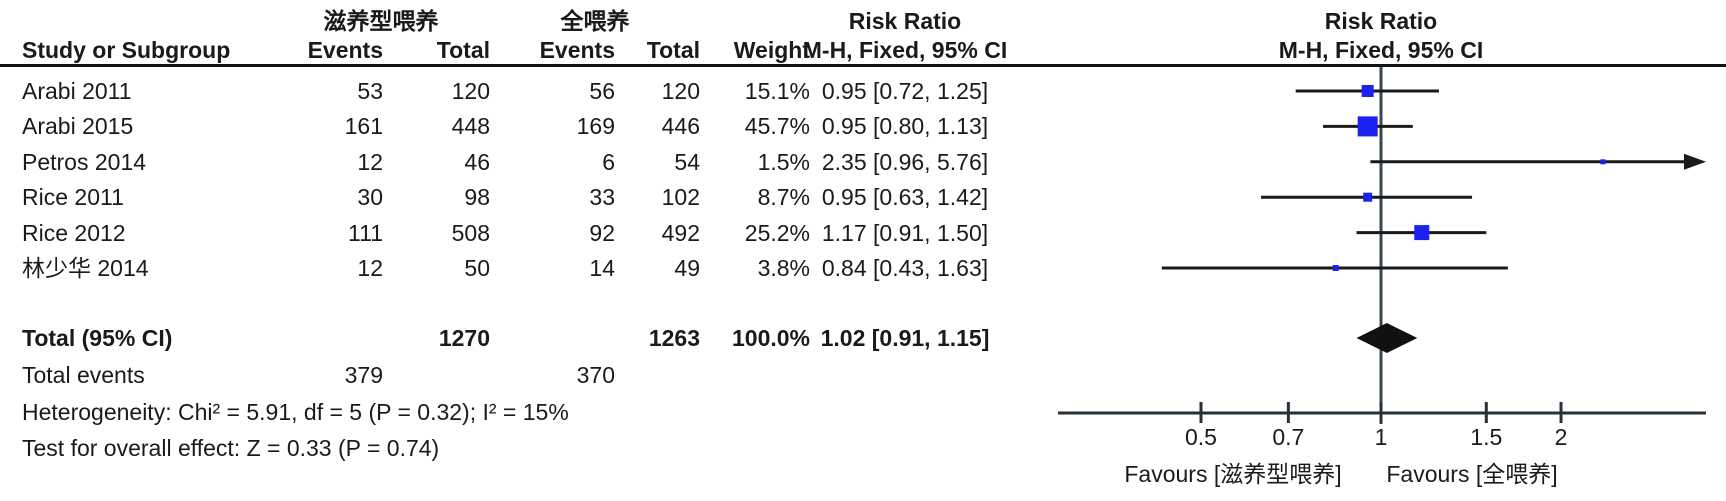  I want to click on study-name: Rice 2011, so click(73, 197).